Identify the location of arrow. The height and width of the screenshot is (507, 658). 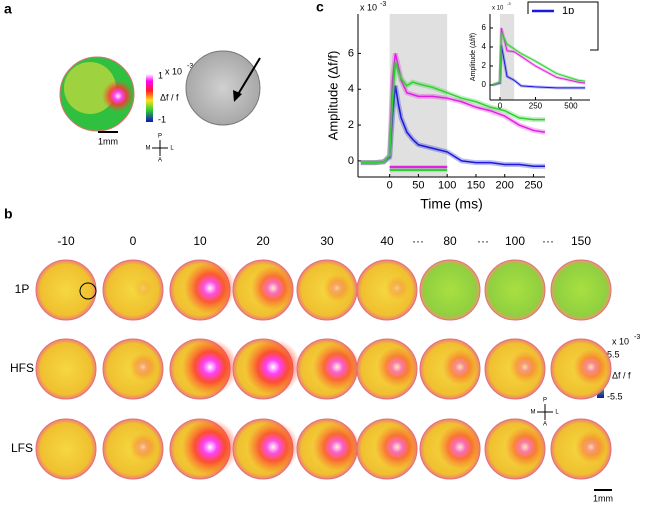
(248, 77).